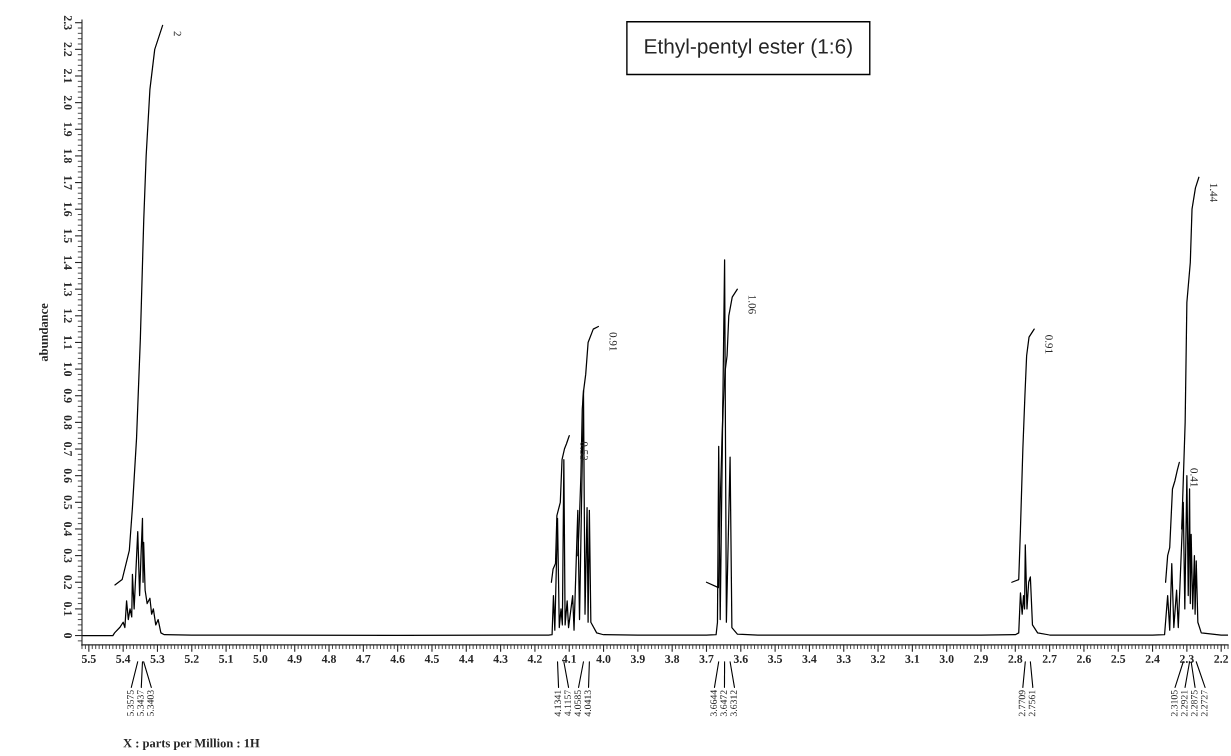 The height and width of the screenshot is (756, 1231). What do you see at coordinates (1186, 658) in the screenshot?
I see `x-tick-label: 2.3` at bounding box center [1186, 658].